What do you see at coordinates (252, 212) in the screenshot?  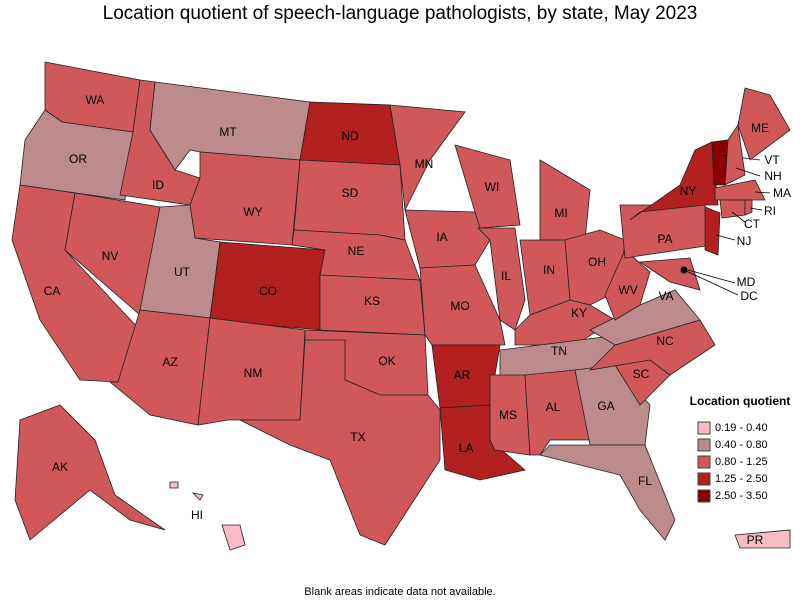 I see `state-label: WY` at bounding box center [252, 212].